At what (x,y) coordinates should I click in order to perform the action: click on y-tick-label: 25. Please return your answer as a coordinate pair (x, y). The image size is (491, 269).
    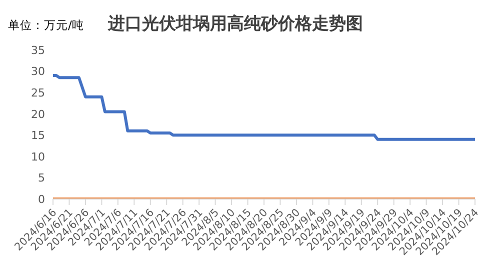
    Looking at the image, I should click on (38, 93).